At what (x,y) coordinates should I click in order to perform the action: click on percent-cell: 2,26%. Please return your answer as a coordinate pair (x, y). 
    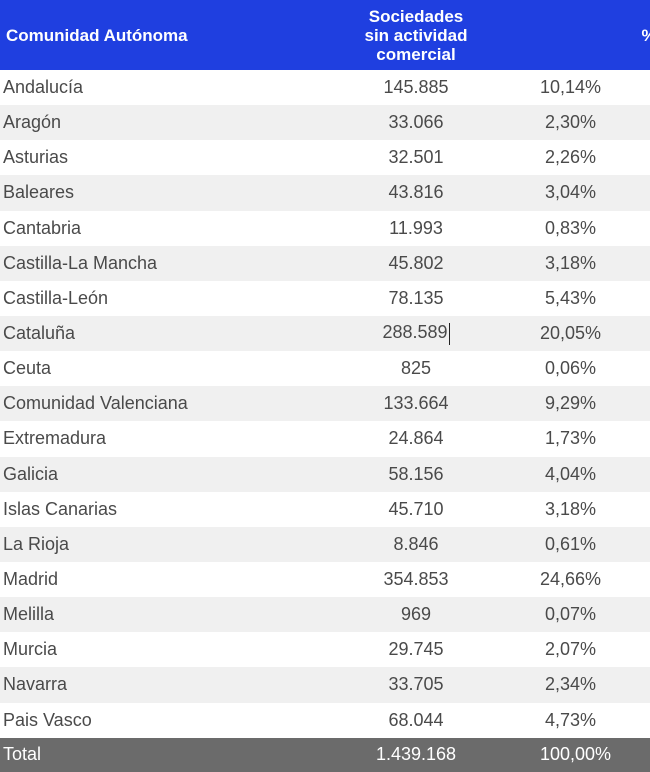
    Looking at the image, I should click on (595, 158).